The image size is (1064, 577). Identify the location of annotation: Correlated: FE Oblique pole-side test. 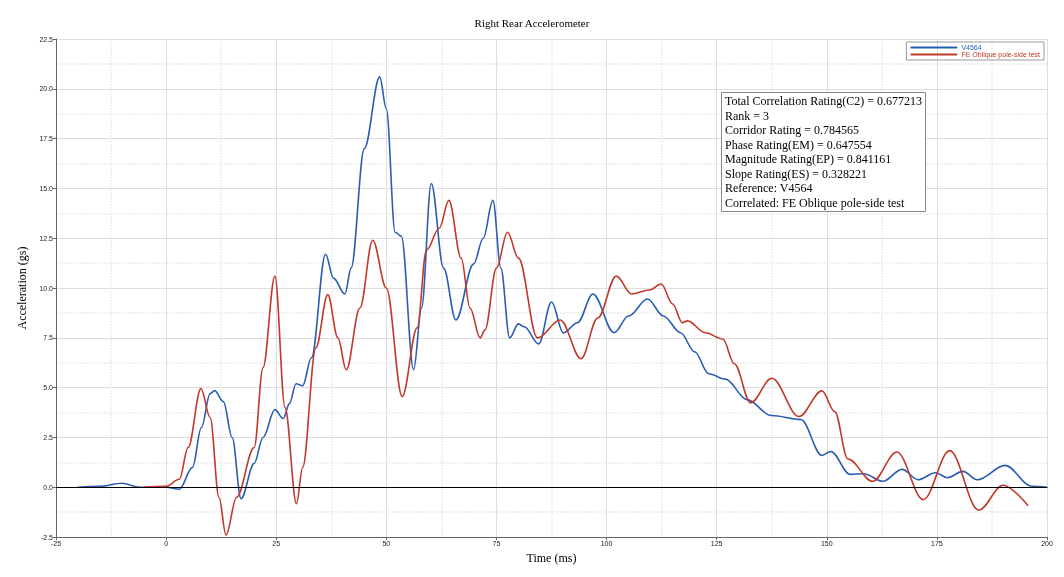
(815, 202).